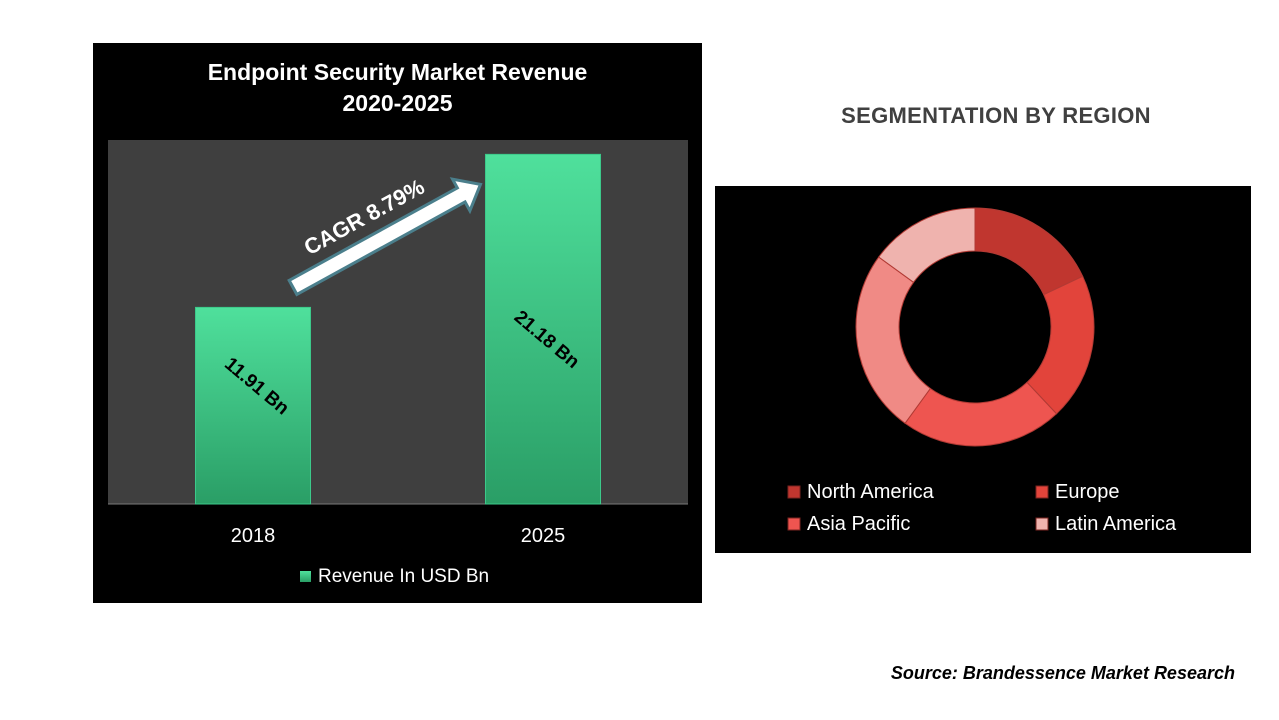 The image size is (1279, 720). Describe the element at coordinates (305, 576) in the screenshot. I see `legend-swatch` at that location.